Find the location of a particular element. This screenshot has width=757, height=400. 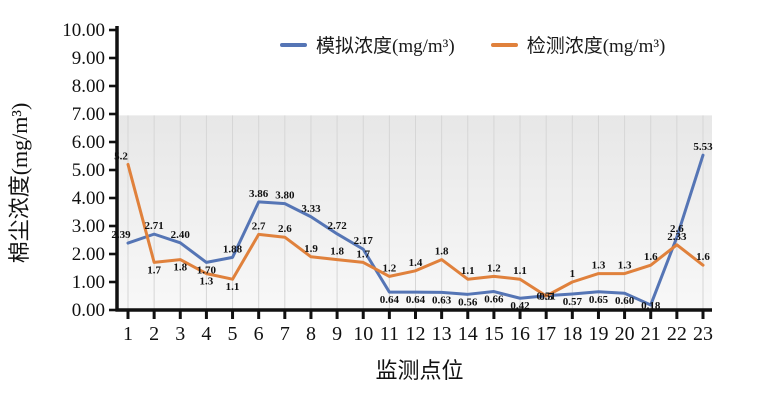

x-tick-label: 10 is located at coordinates (363, 334).